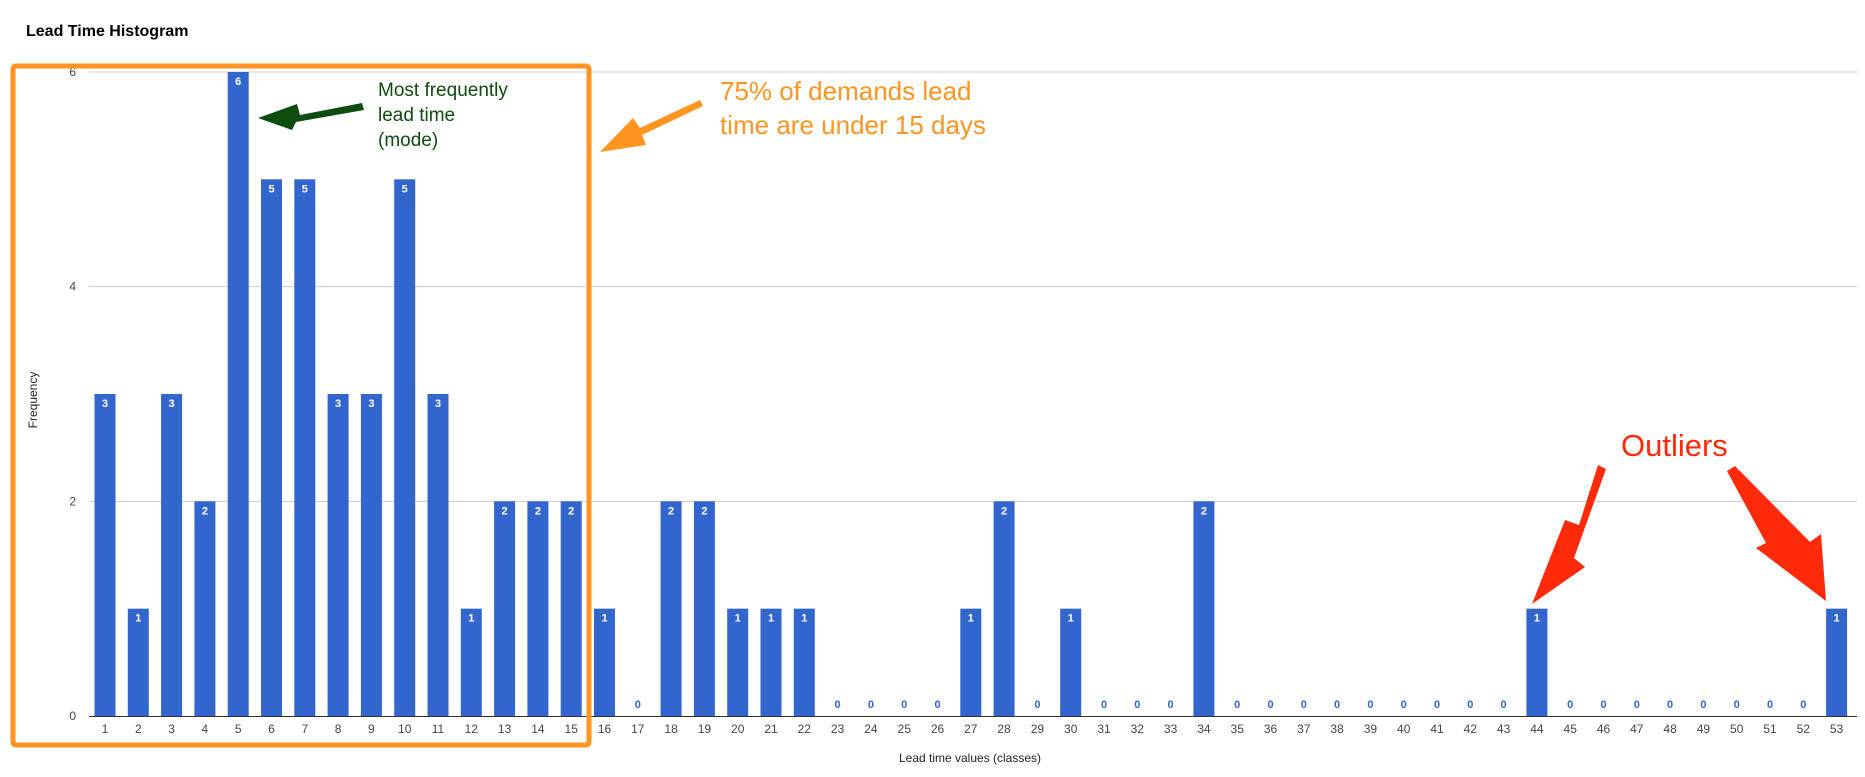 Image resolution: width=1865 pixels, height=777 pixels. I want to click on x-tick-label: 53, so click(1837, 729).